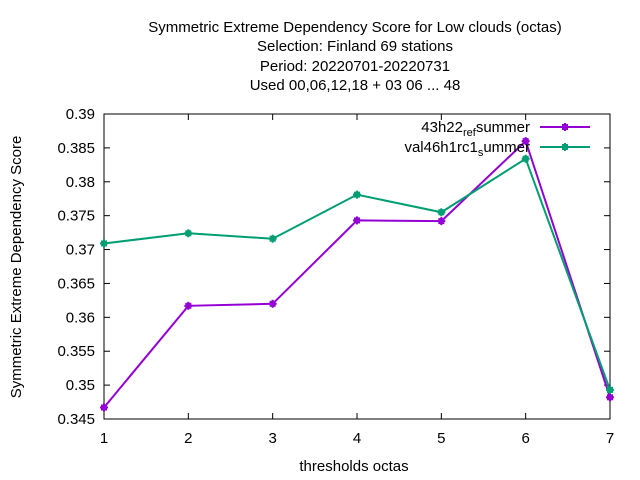 The image size is (640, 480). I want to click on chart-title-line-2: Selection: Finland 69 stations, so click(355, 46).